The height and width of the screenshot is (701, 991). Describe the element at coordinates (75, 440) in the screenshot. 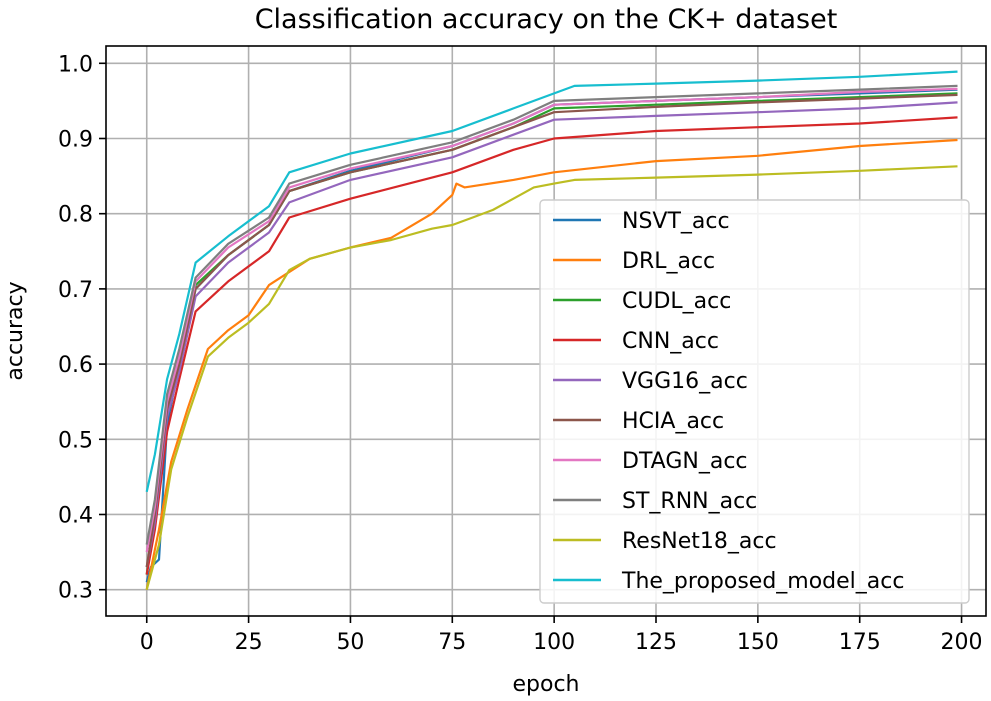

I see `y-tick-label: 0.5` at that location.